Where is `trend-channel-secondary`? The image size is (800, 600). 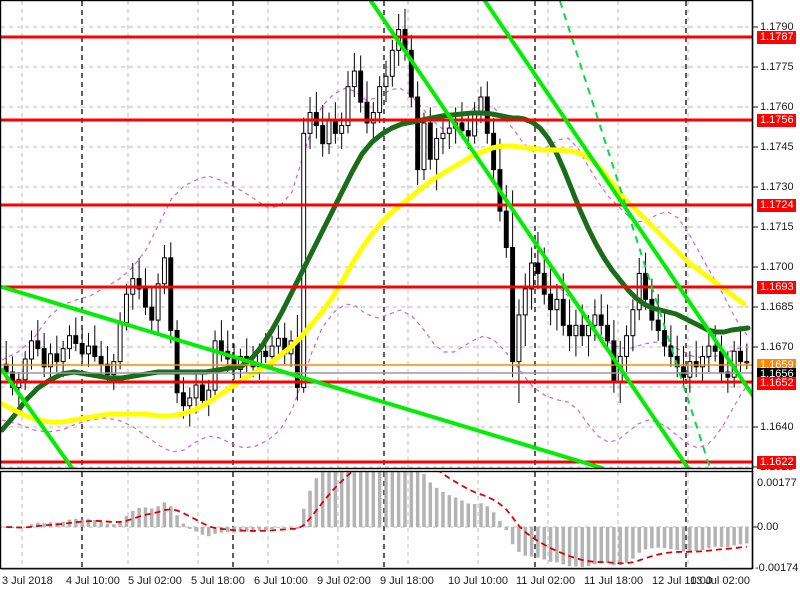
trend-channel-secondary is located at coordinates (37, 418).